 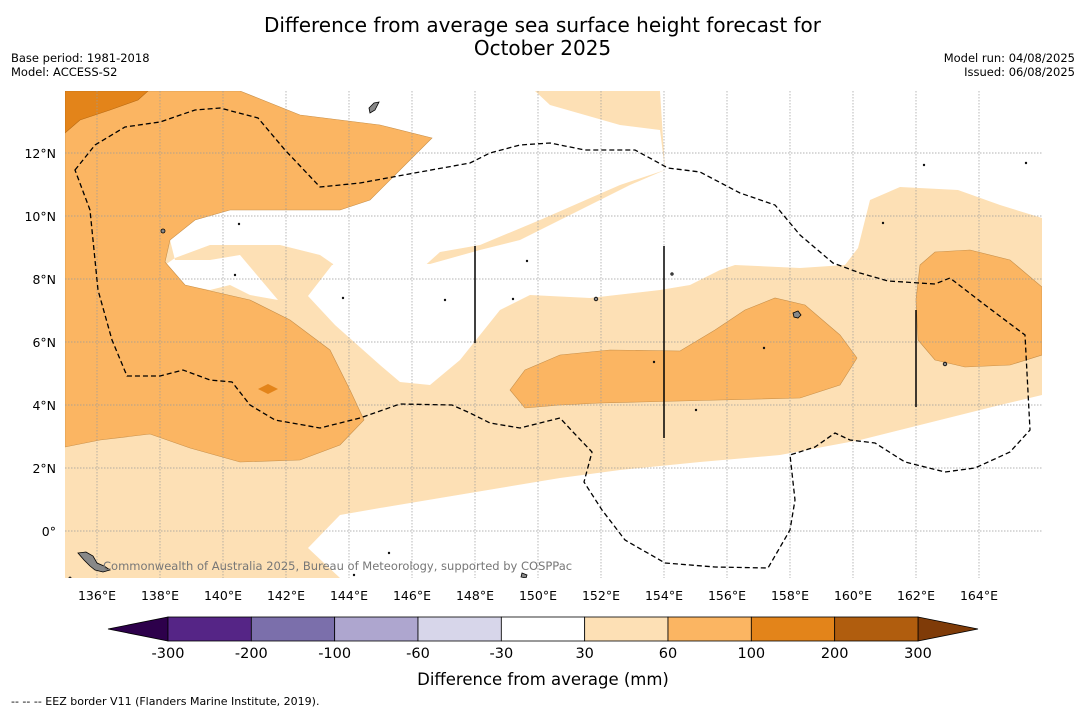 What do you see at coordinates (49, 531) in the screenshot?
I see `lat-label: 0°` at bounding box center [49, 531].